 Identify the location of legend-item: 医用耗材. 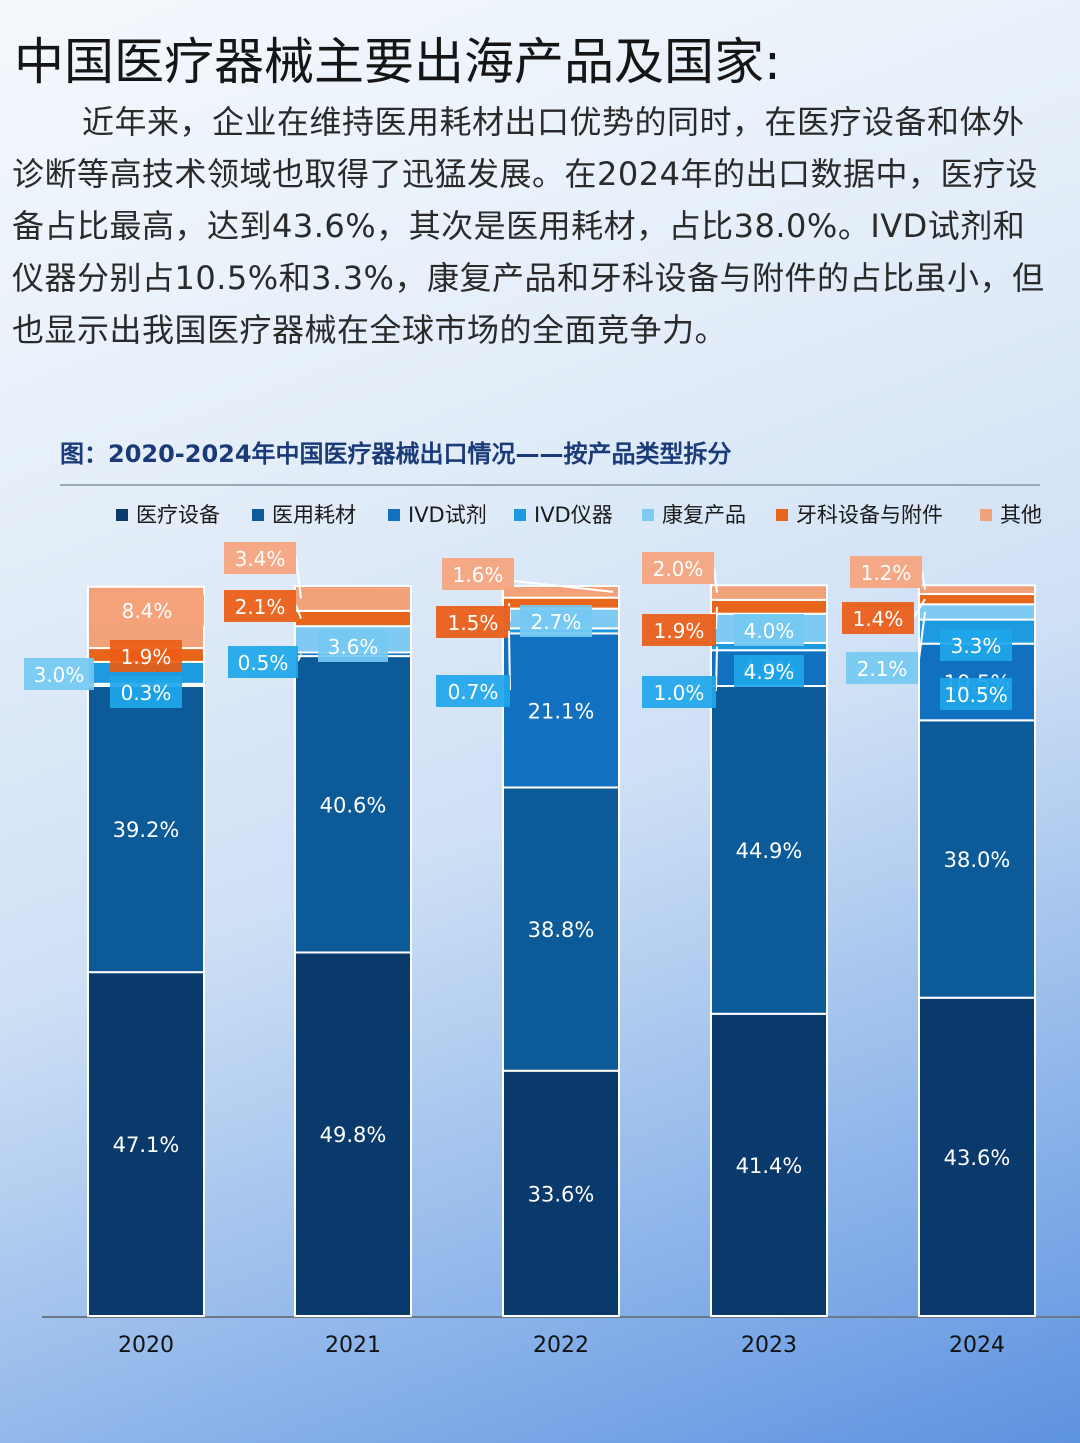
(304, 515).